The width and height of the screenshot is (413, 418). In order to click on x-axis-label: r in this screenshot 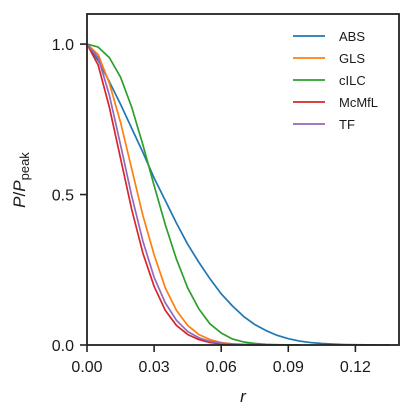, I will do `click(243, 396)`.